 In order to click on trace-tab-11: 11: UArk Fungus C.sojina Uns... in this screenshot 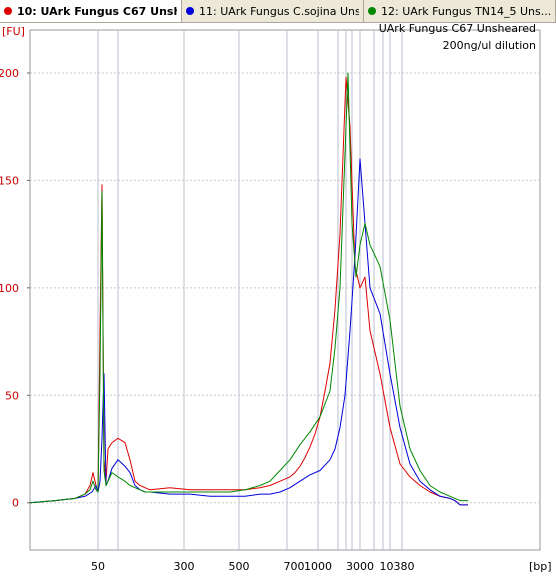, I will do `click(273, 11)`.